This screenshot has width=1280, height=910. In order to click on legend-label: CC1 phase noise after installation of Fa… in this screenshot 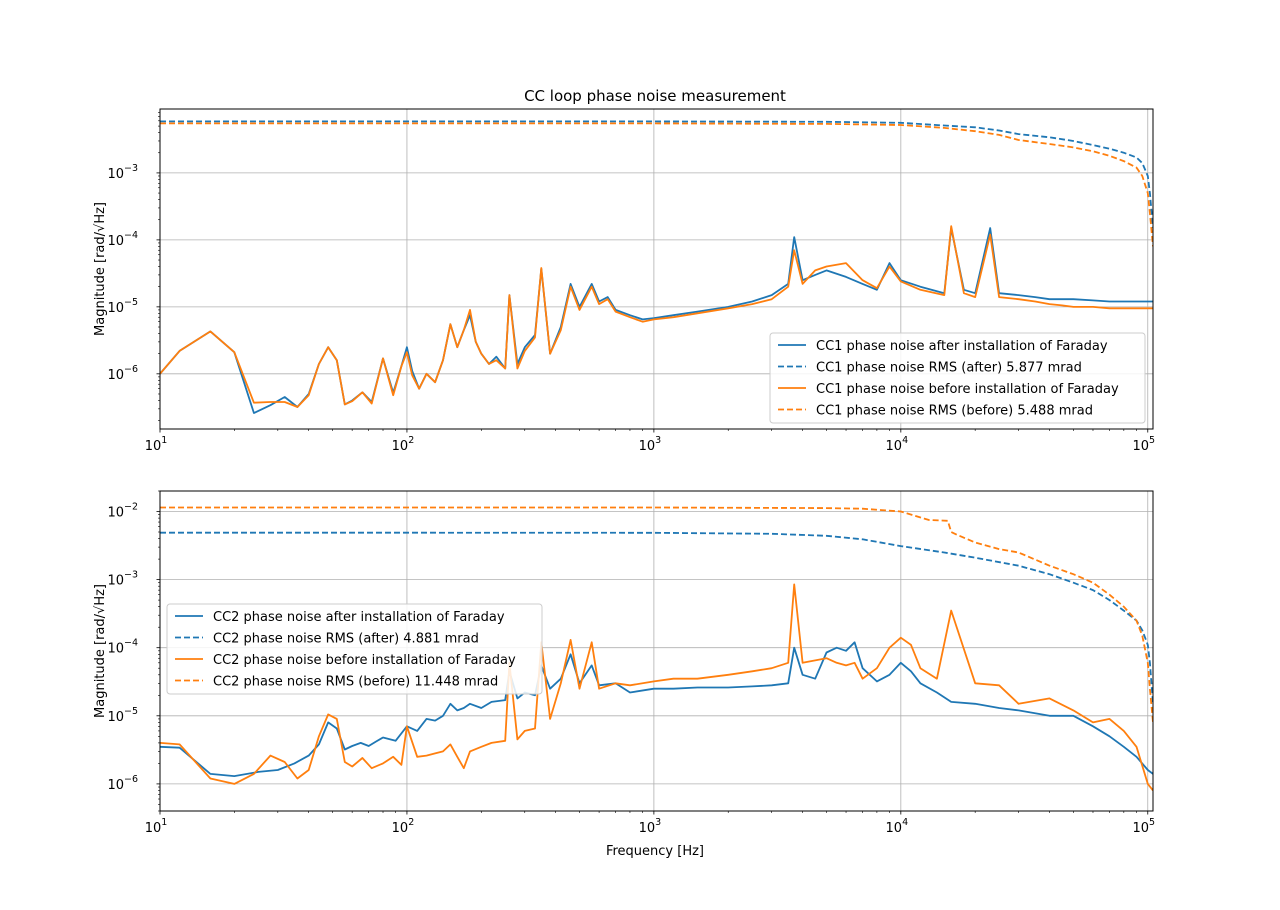, I will do `click(962, 346)`.